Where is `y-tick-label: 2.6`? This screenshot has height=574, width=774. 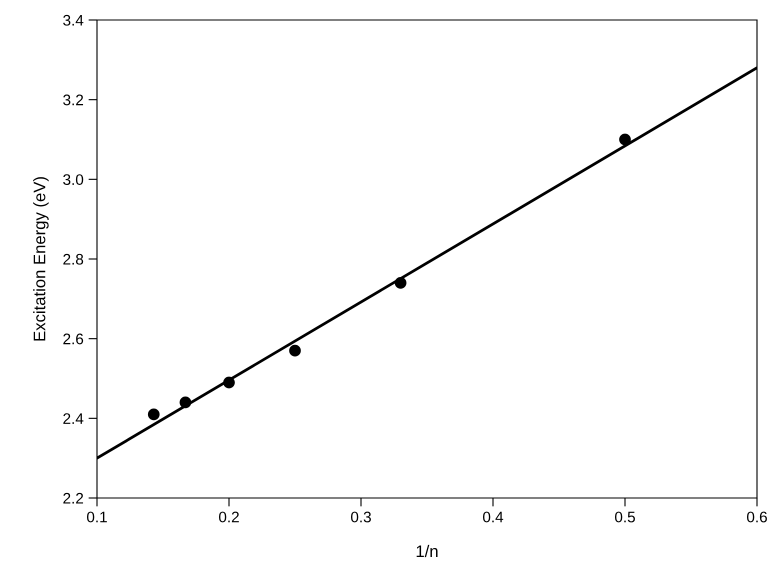
y-tick-label: 2.6 is located at coordinates (73, 339).